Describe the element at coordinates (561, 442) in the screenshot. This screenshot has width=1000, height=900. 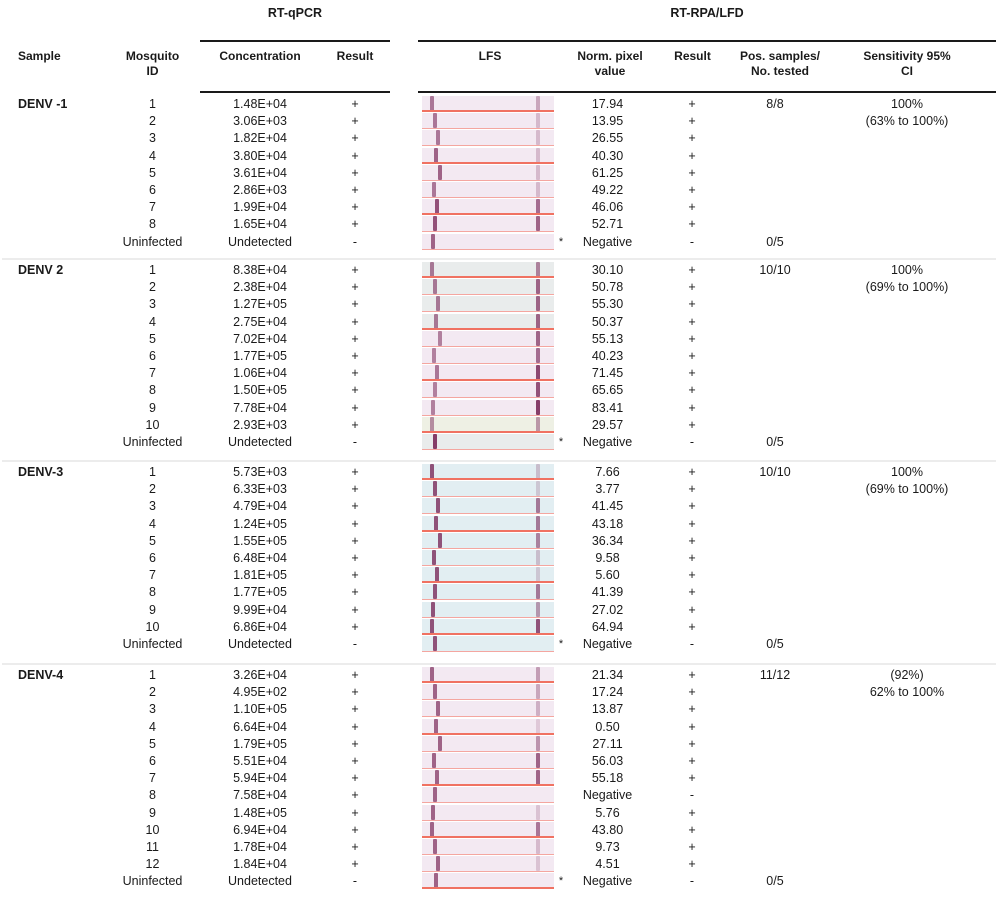
I see `control-asterisk: *` at that location.